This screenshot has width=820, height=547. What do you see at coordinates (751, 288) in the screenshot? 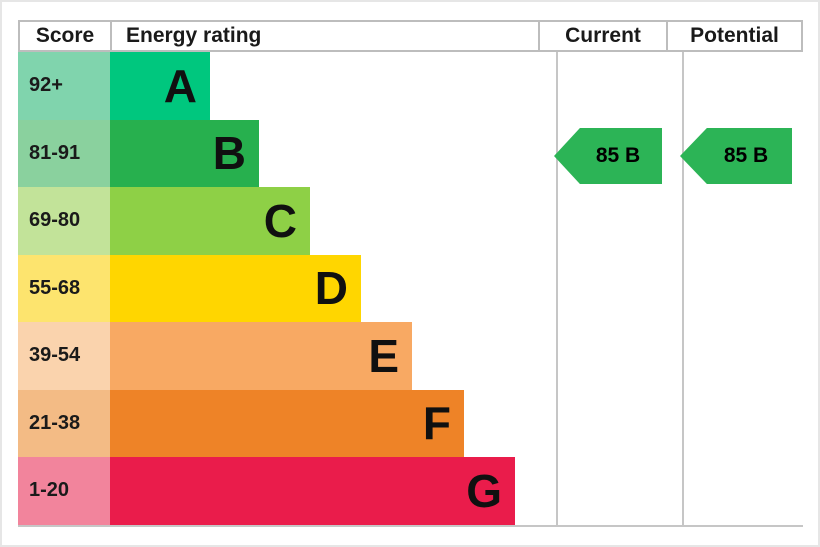
I see `potential-column` at bounding box center [751, 288].